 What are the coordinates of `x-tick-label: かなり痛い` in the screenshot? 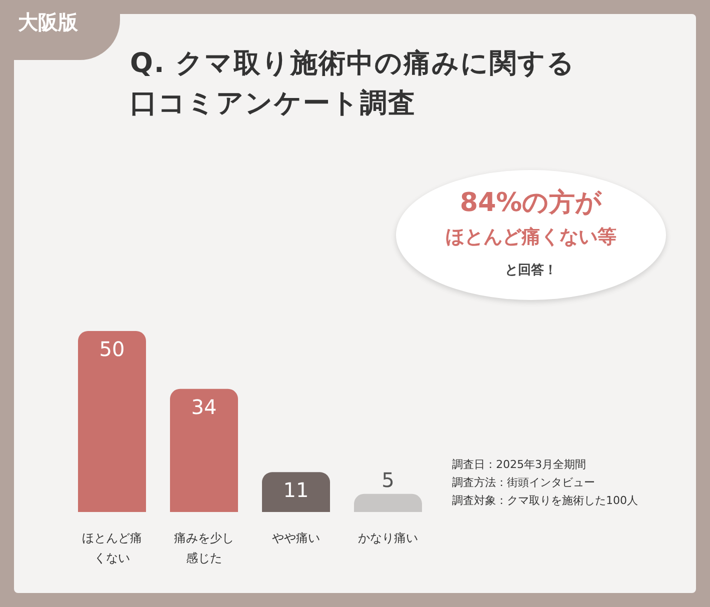 It's located at (388, 538).